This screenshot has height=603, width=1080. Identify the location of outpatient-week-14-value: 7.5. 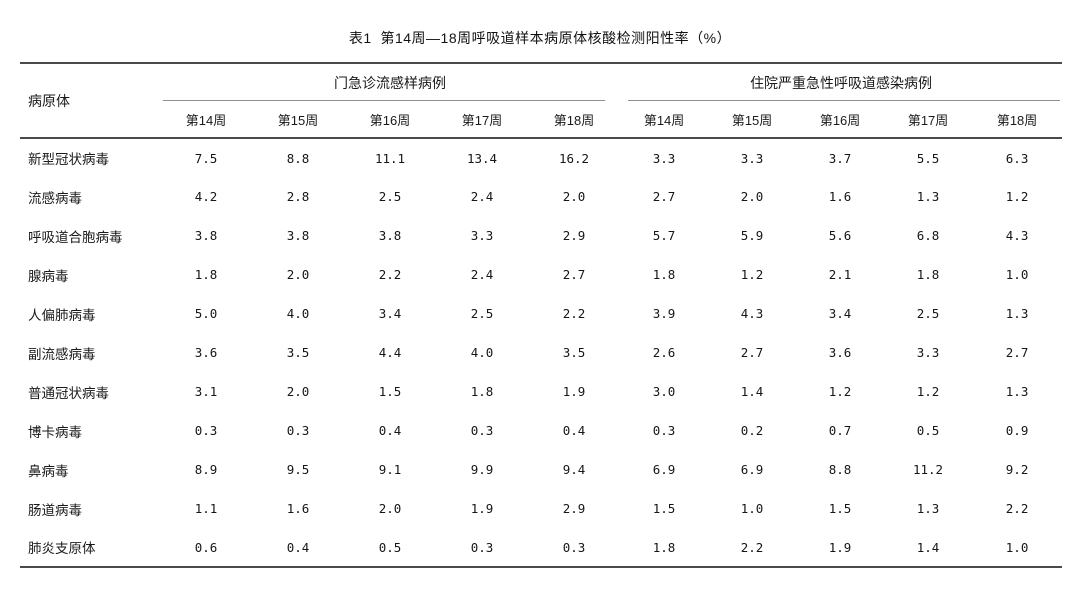
(206, 158).